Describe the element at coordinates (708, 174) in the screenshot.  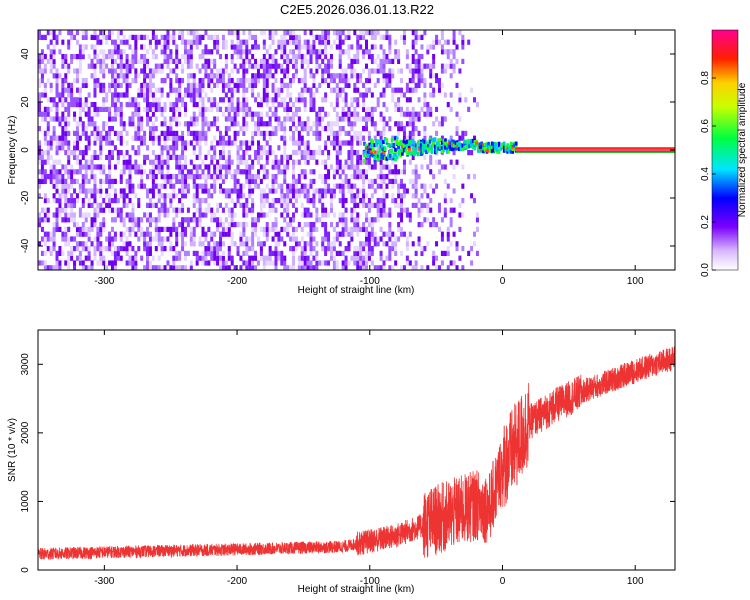
I see `colorbar-ticks: 0.00.20.40.60.8` at that location.